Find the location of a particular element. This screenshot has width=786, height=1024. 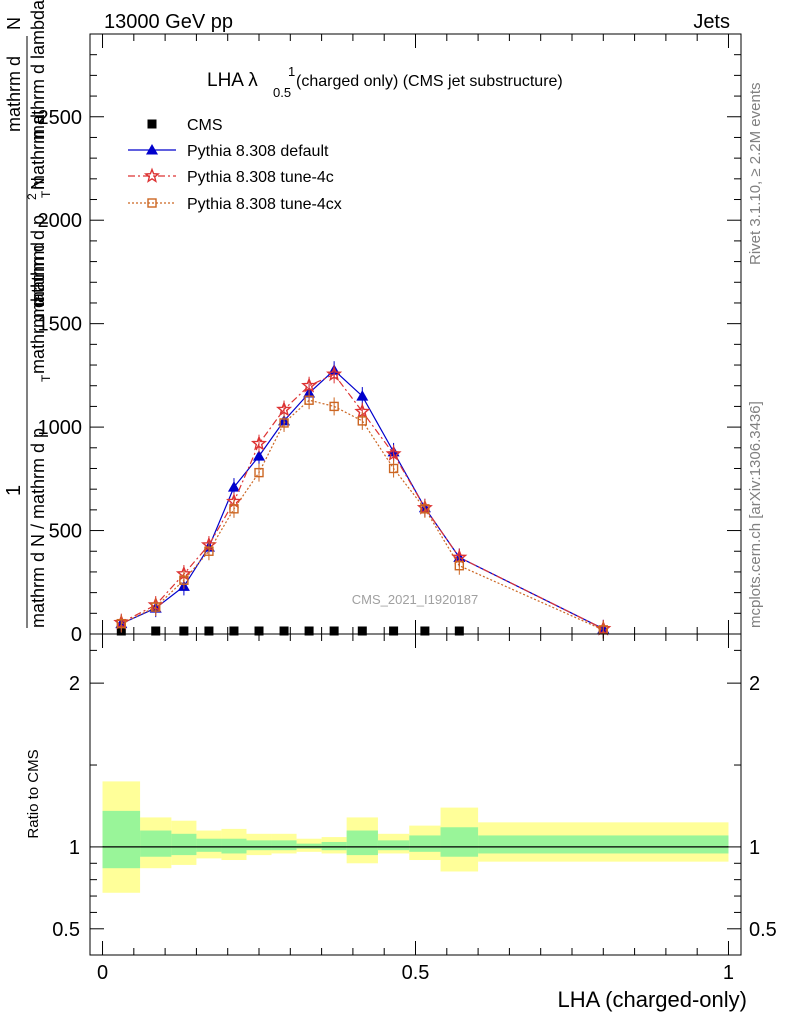

y-tick-label: 500 is located at coordinates (65, 532).